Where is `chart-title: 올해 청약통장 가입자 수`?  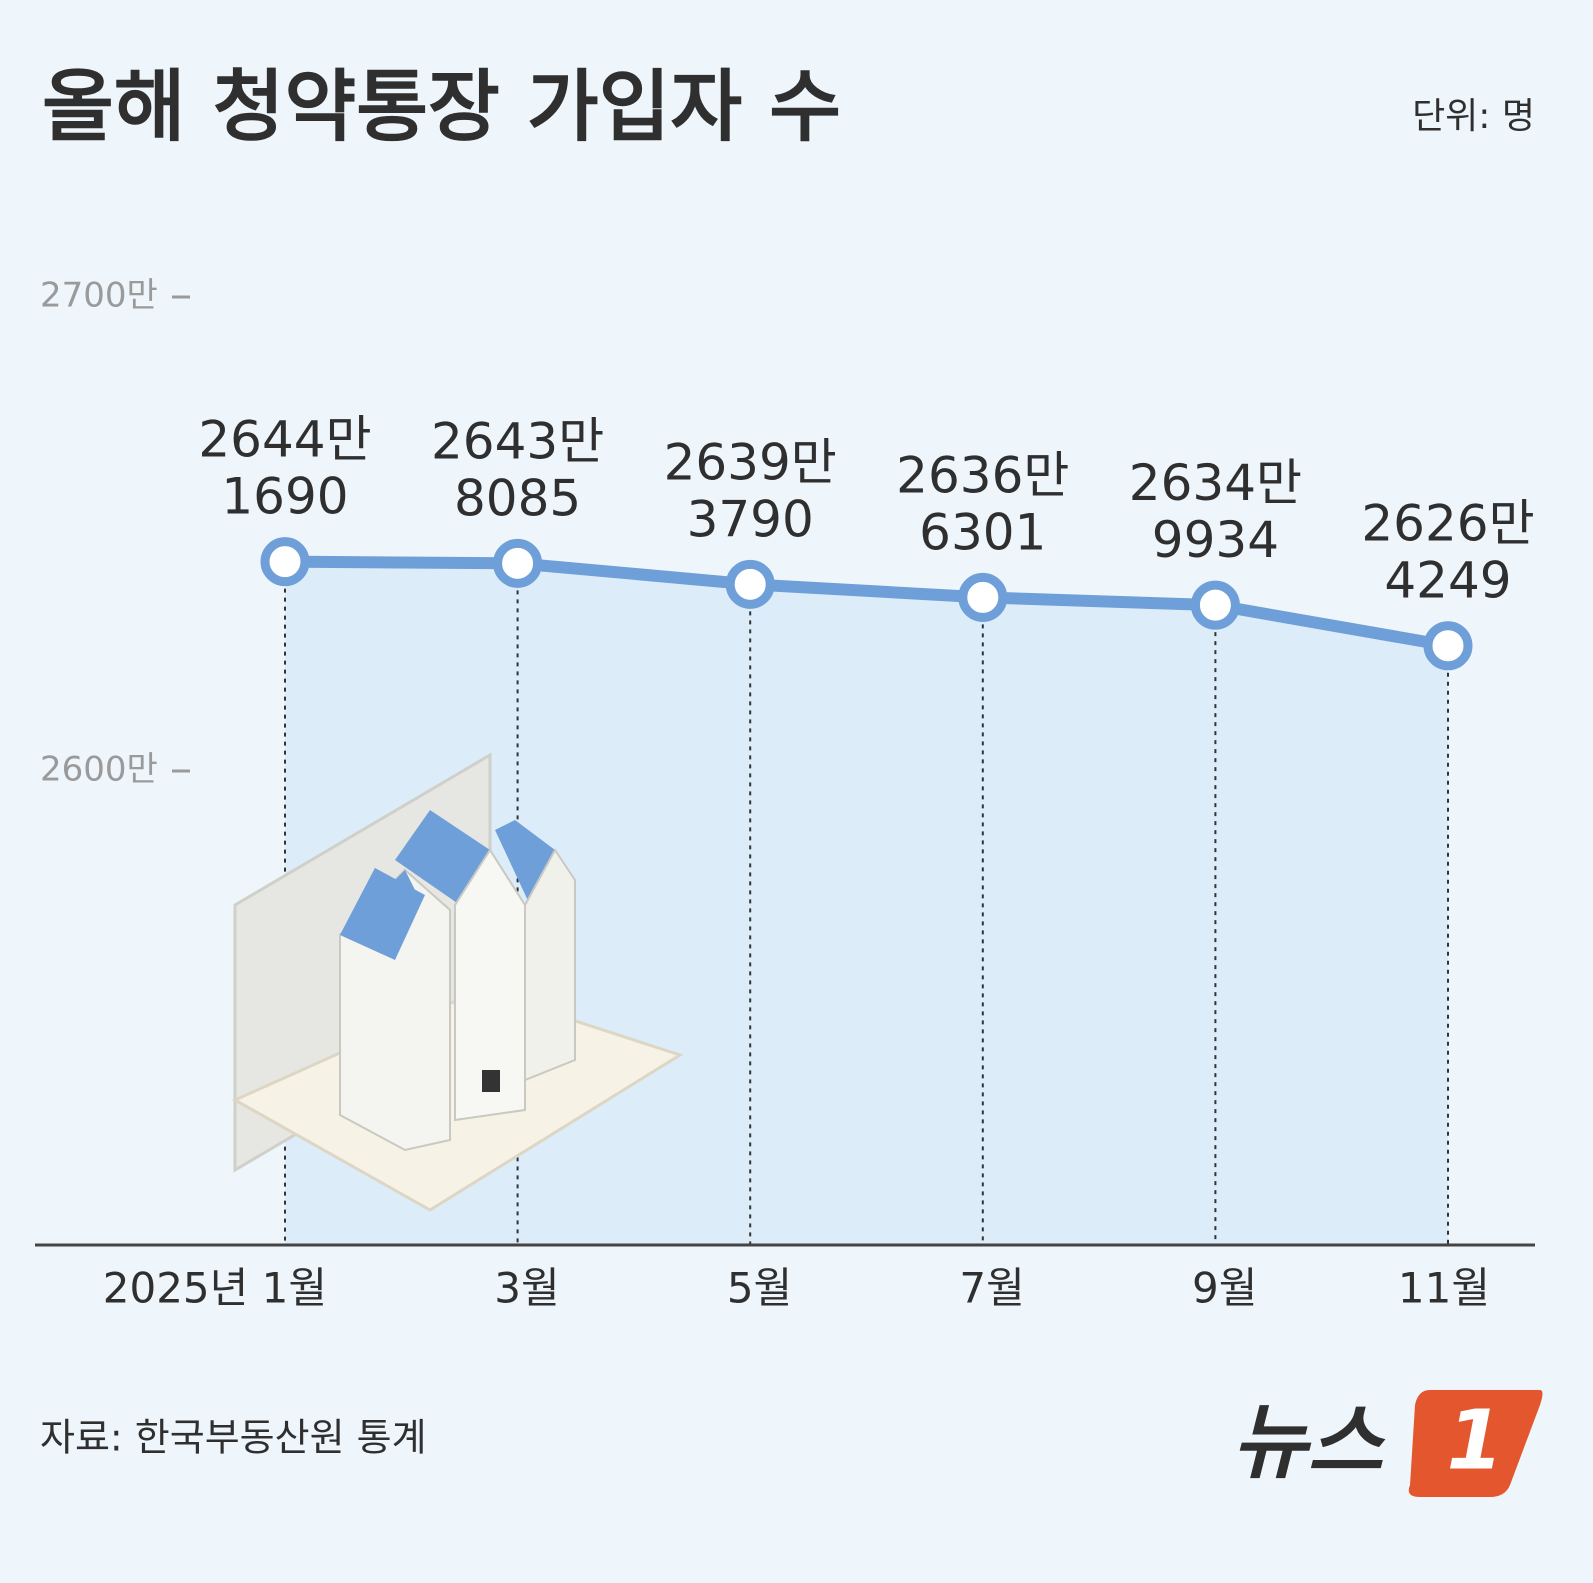
chart-title: 올해 청약통장 가입자 수 is located at coordinates (441, 107).